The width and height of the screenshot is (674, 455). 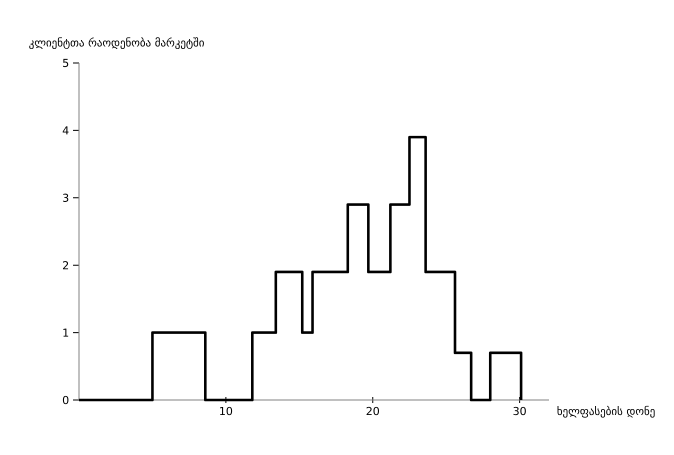 I want to click on y-tick-label: 3, so click(x=65, y=198).